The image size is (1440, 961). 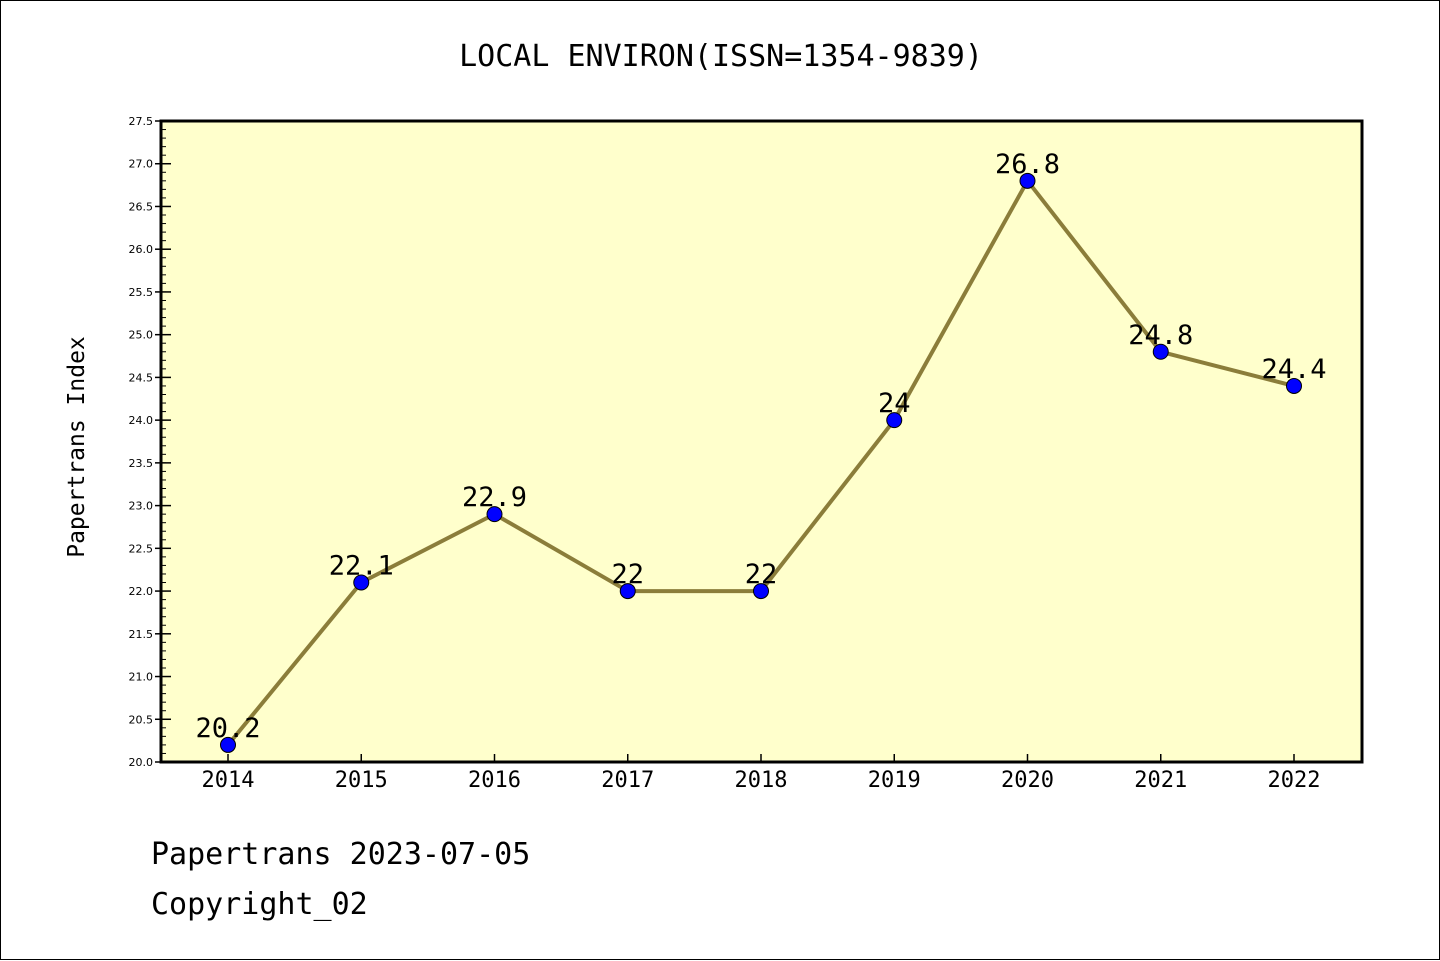 What do you see at coordinates (141, 164) in the screenshot?
I see `y-tick-label: 27.0` at bounding box center [141, 164].